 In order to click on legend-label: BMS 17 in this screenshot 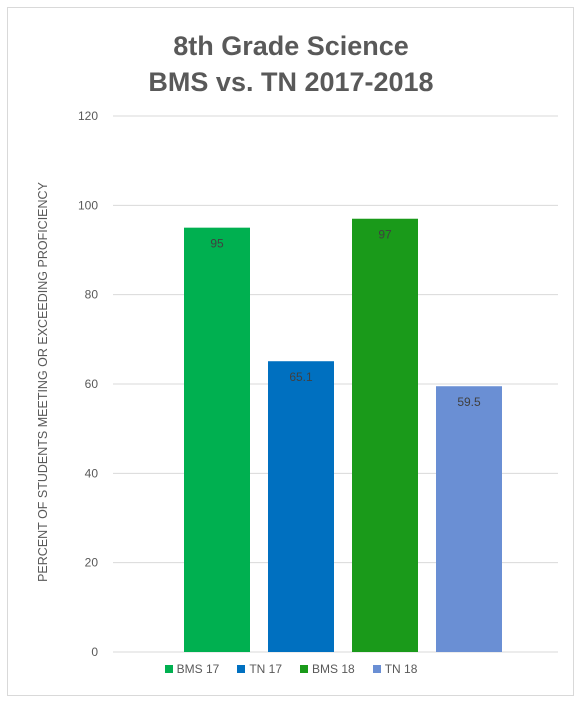, I will do `click(198, 669)`.